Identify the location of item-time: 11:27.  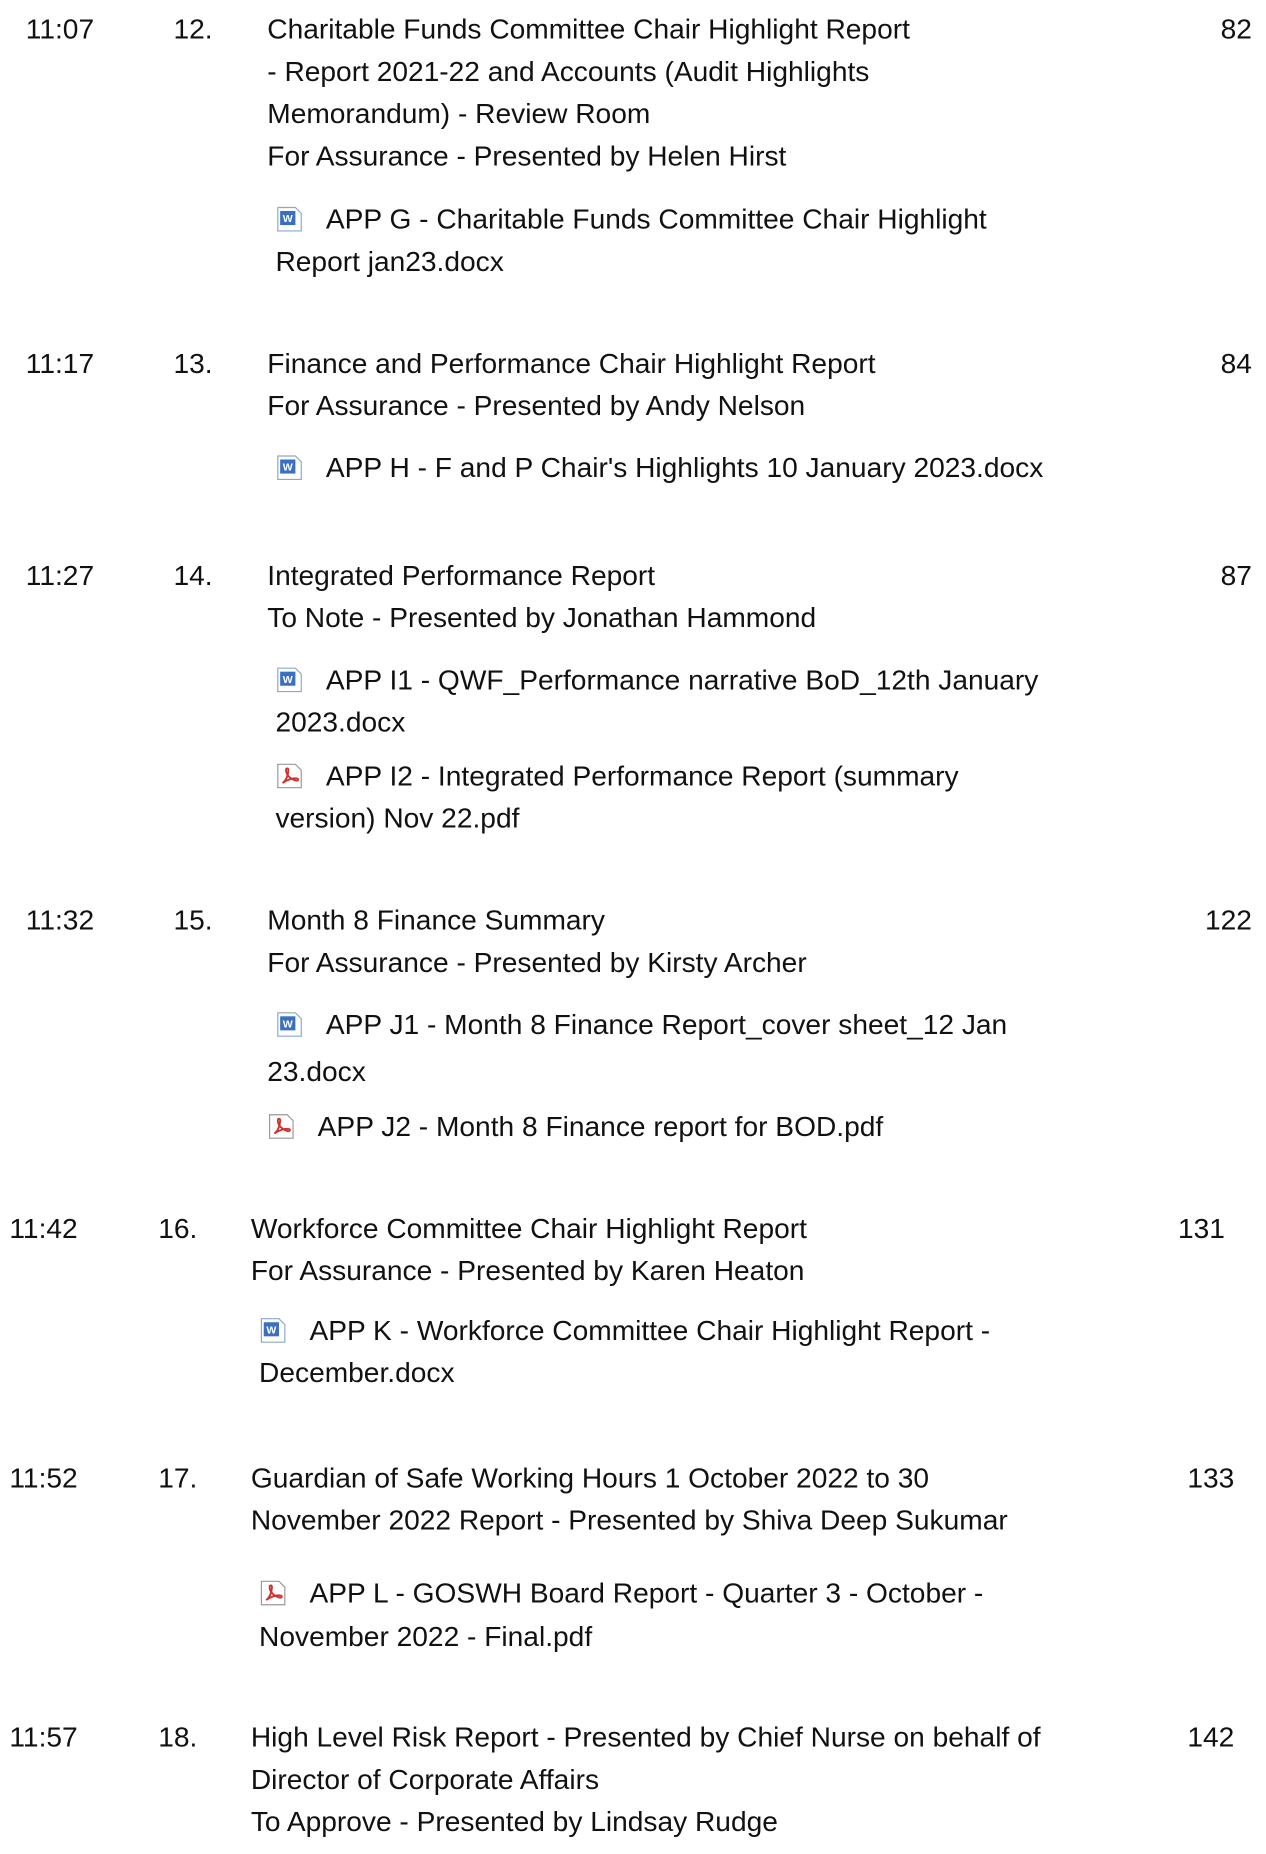
(60, 576).